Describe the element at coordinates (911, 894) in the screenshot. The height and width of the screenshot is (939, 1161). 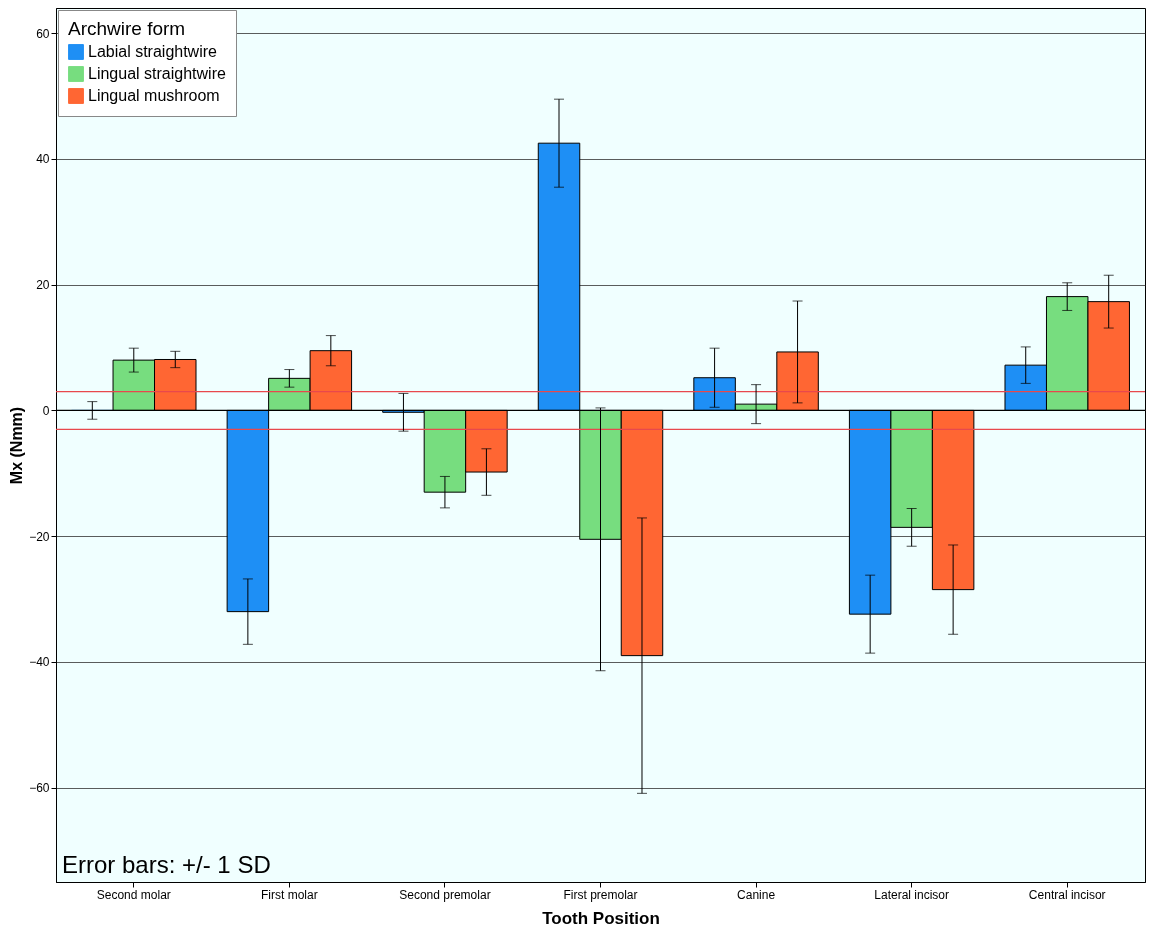
I see `x-tick-label: Lateral incisor` at that location.